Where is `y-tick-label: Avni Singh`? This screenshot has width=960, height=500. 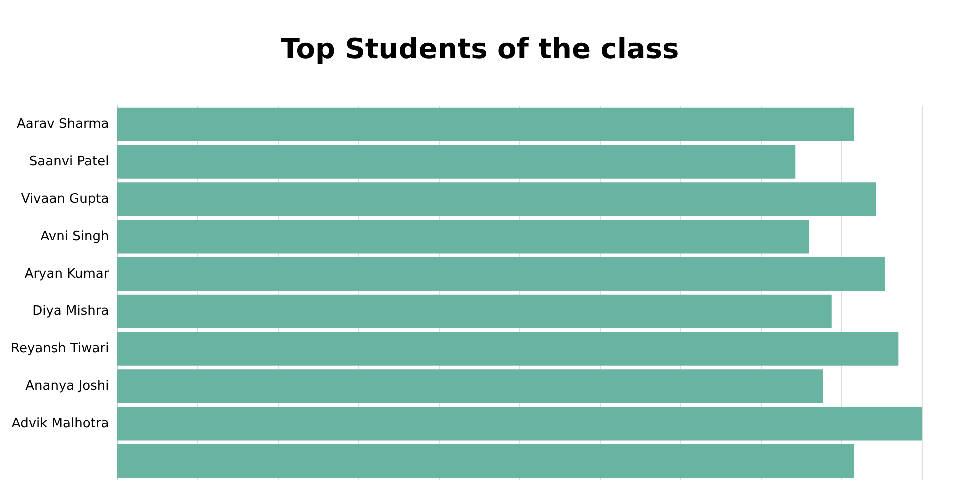
y-tick-label: Avni Singh is located at coordinates (75, 236).